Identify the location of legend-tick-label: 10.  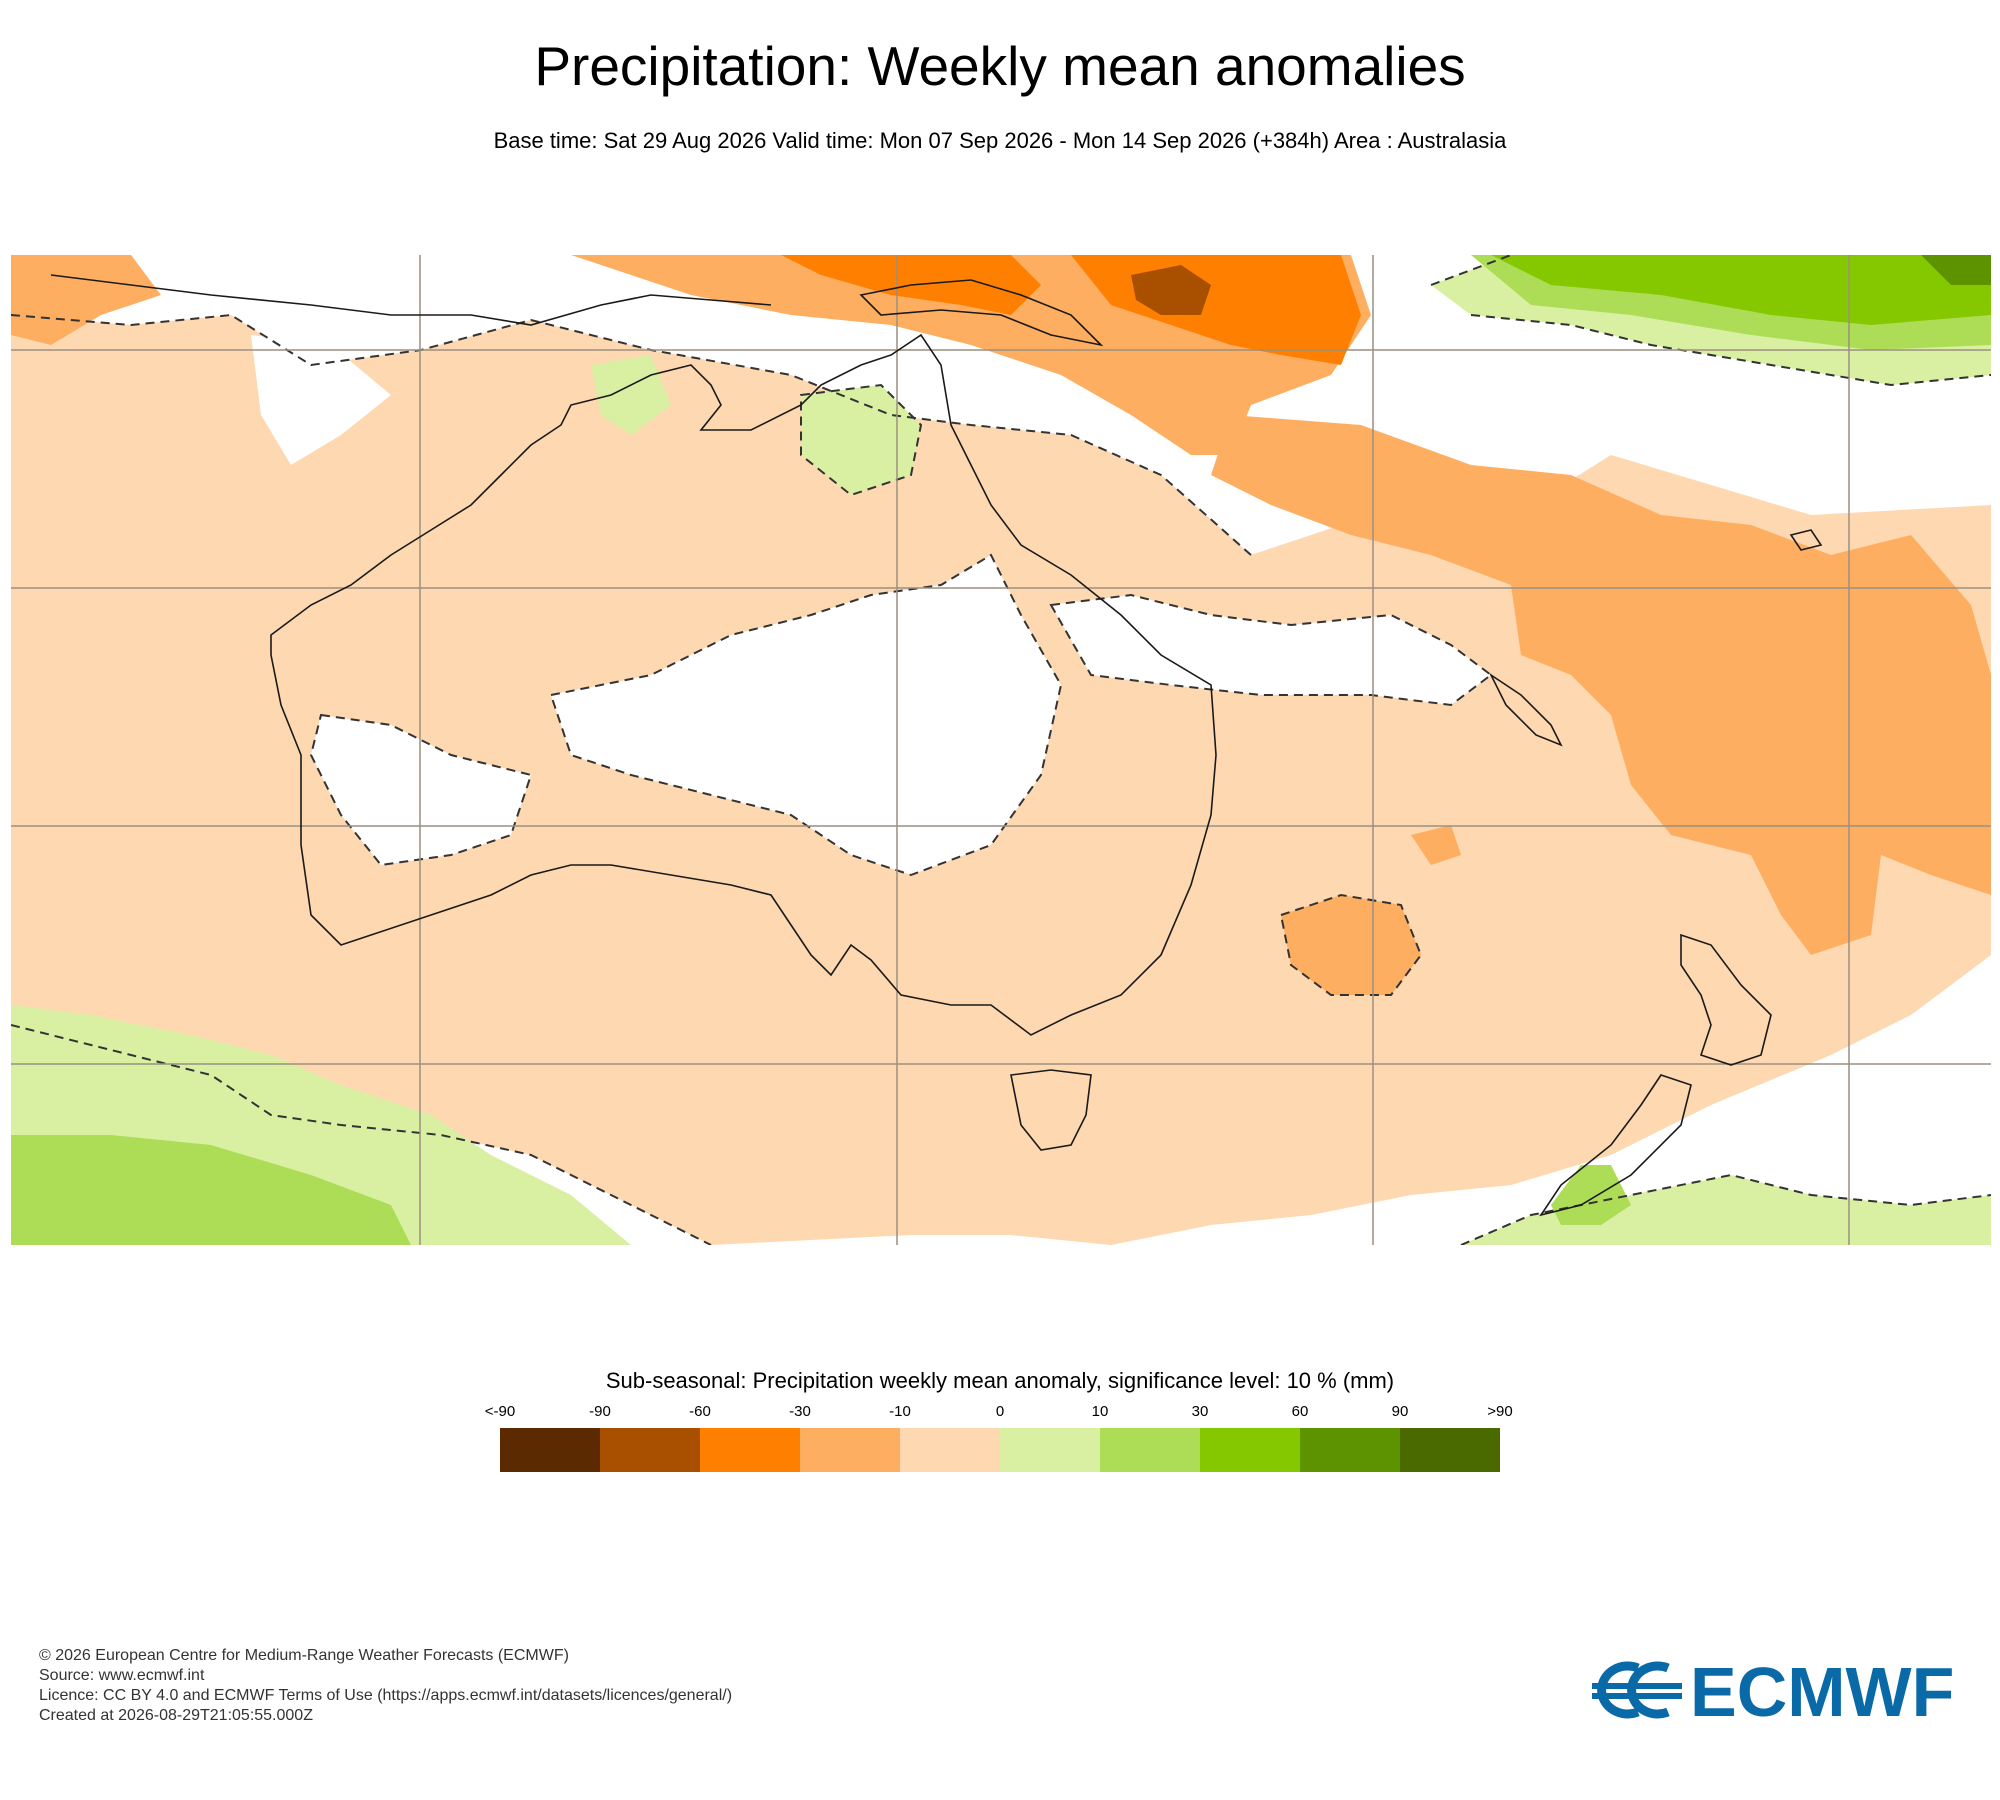
(1100, 1411).